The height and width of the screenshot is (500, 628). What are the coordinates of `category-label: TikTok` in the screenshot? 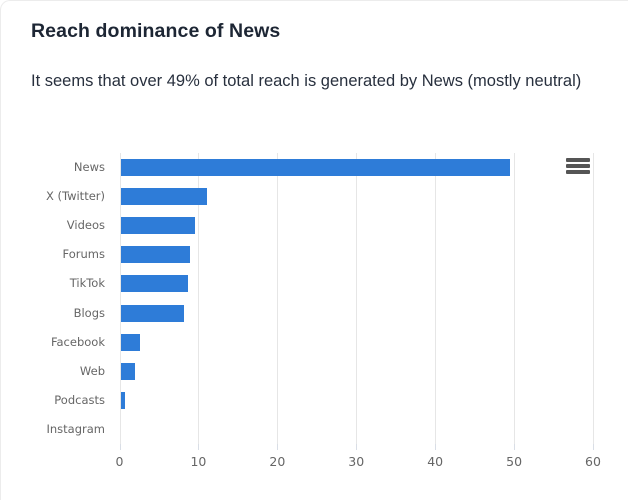 It's located at (87, 283).